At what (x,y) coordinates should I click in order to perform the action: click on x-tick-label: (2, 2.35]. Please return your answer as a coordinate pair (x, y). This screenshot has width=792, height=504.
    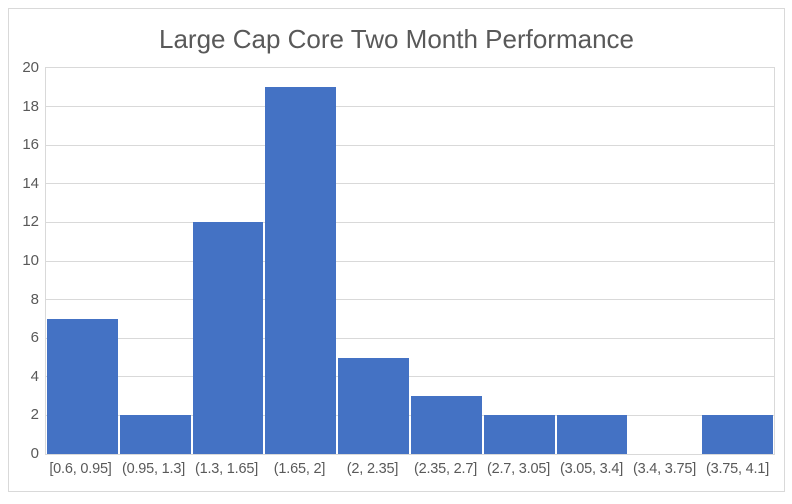
    Looking at the image, I should click on (372, 469).